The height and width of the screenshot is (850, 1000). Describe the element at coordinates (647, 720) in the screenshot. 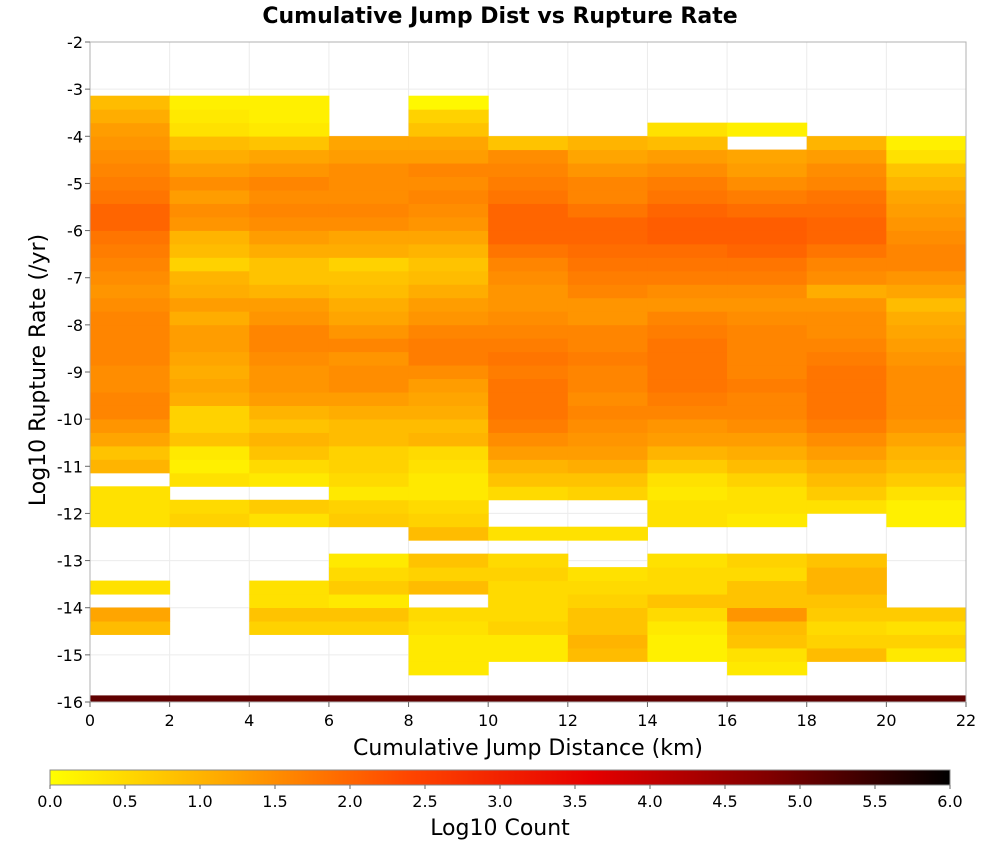

I see `x-tick-label: 14` at that location.